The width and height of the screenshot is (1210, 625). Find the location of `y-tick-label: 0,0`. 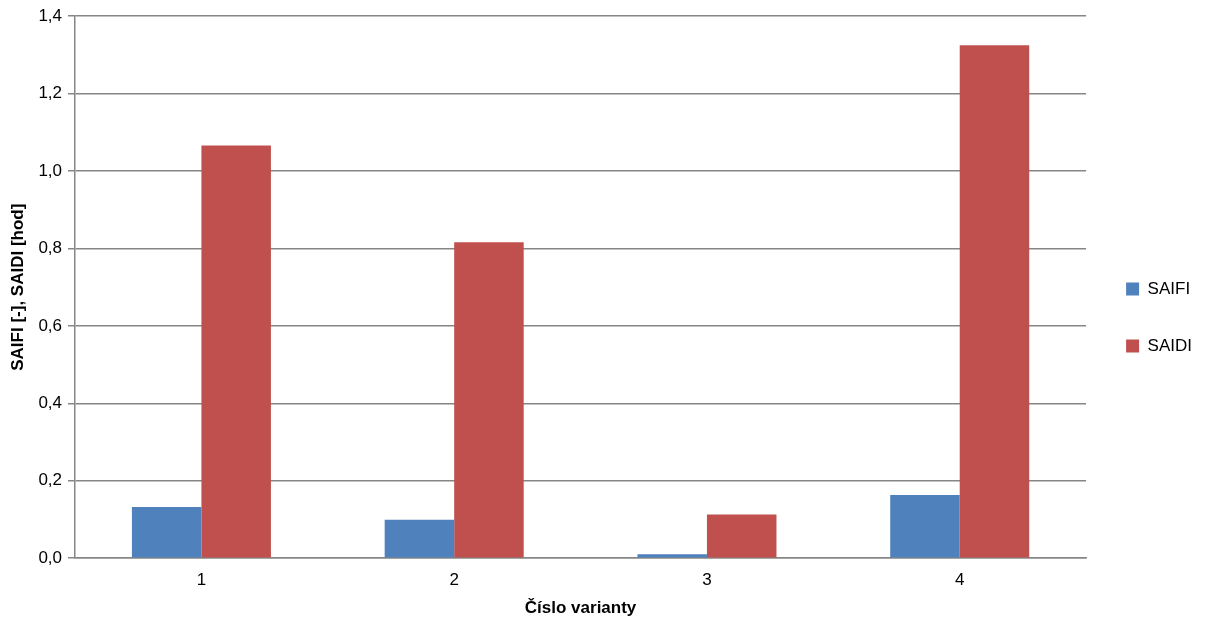

y-tick-label: 0,0 is located at coordinates (50, 557).